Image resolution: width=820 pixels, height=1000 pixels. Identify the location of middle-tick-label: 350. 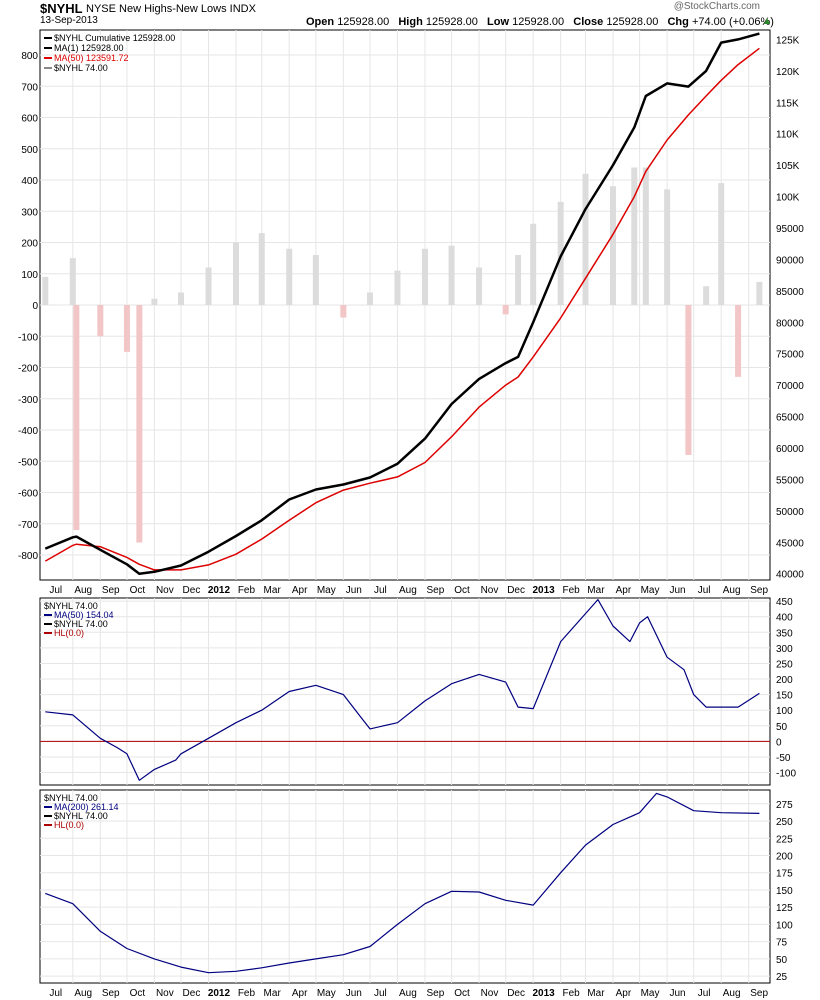
(784, 633).